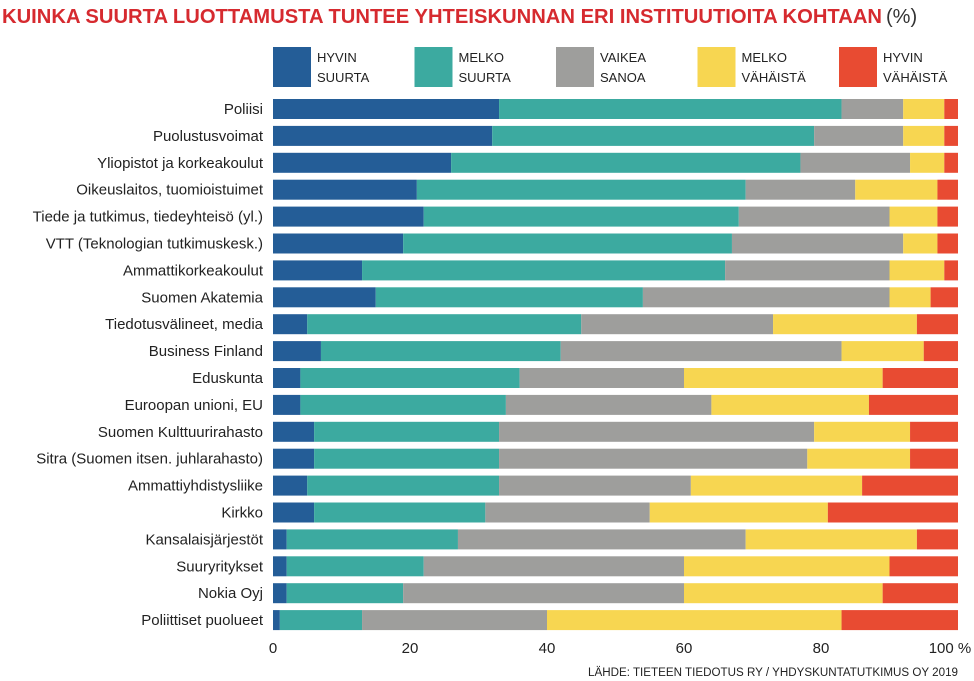 This screenshot has width=974, height=681. What do you see at coordinates (950, 648) in the screenshot?
I see `x-tick-label: 100 %` at bounding box center [950, 648].